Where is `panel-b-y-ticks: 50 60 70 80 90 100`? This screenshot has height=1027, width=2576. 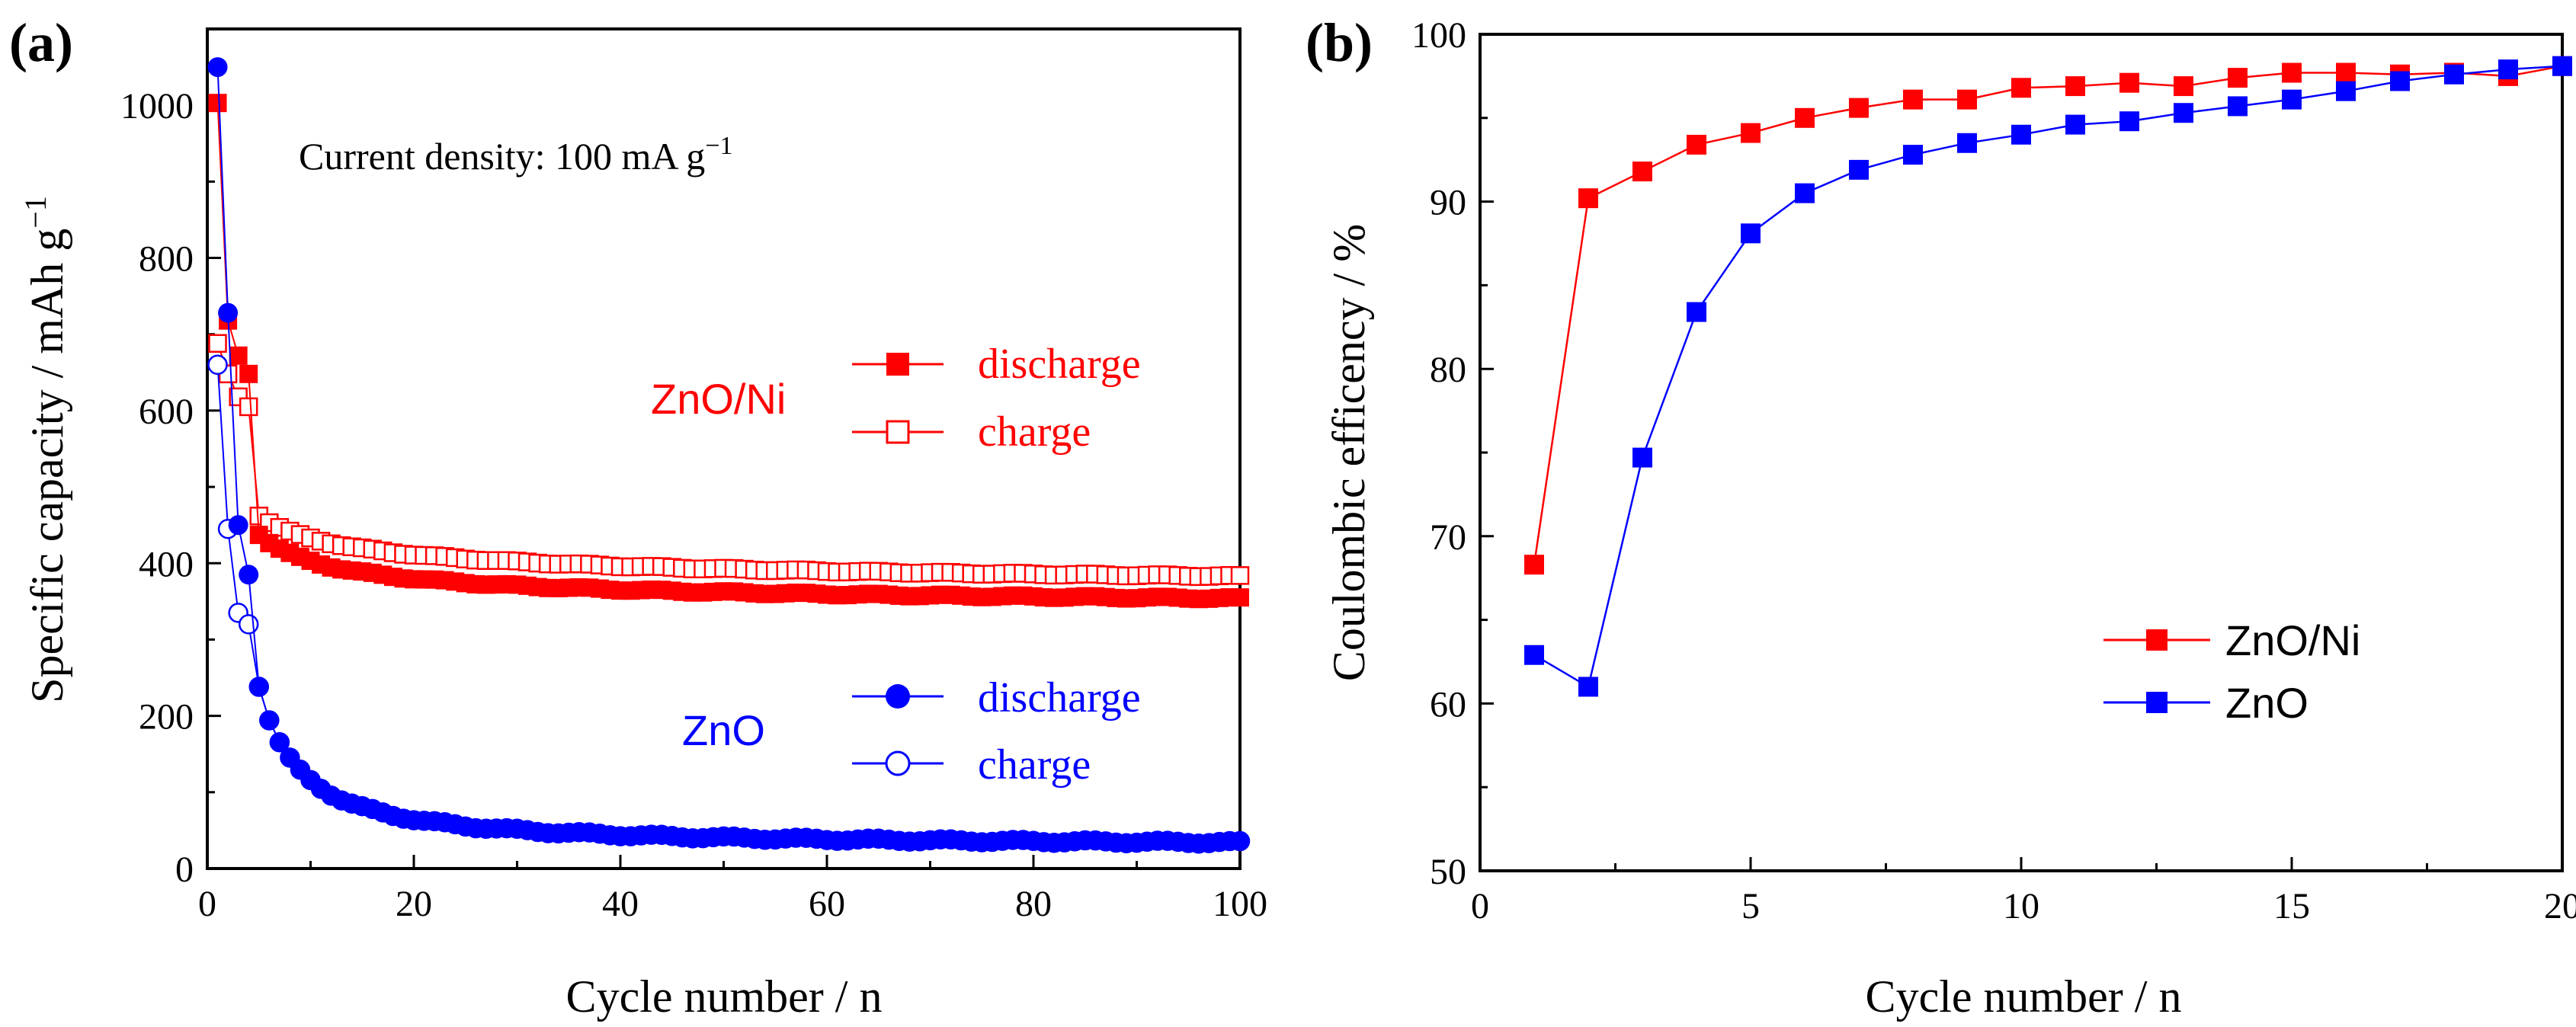
panel-b-y-ticks: 50 60 70 80 90 100 is located at coordinates (1452, 453).